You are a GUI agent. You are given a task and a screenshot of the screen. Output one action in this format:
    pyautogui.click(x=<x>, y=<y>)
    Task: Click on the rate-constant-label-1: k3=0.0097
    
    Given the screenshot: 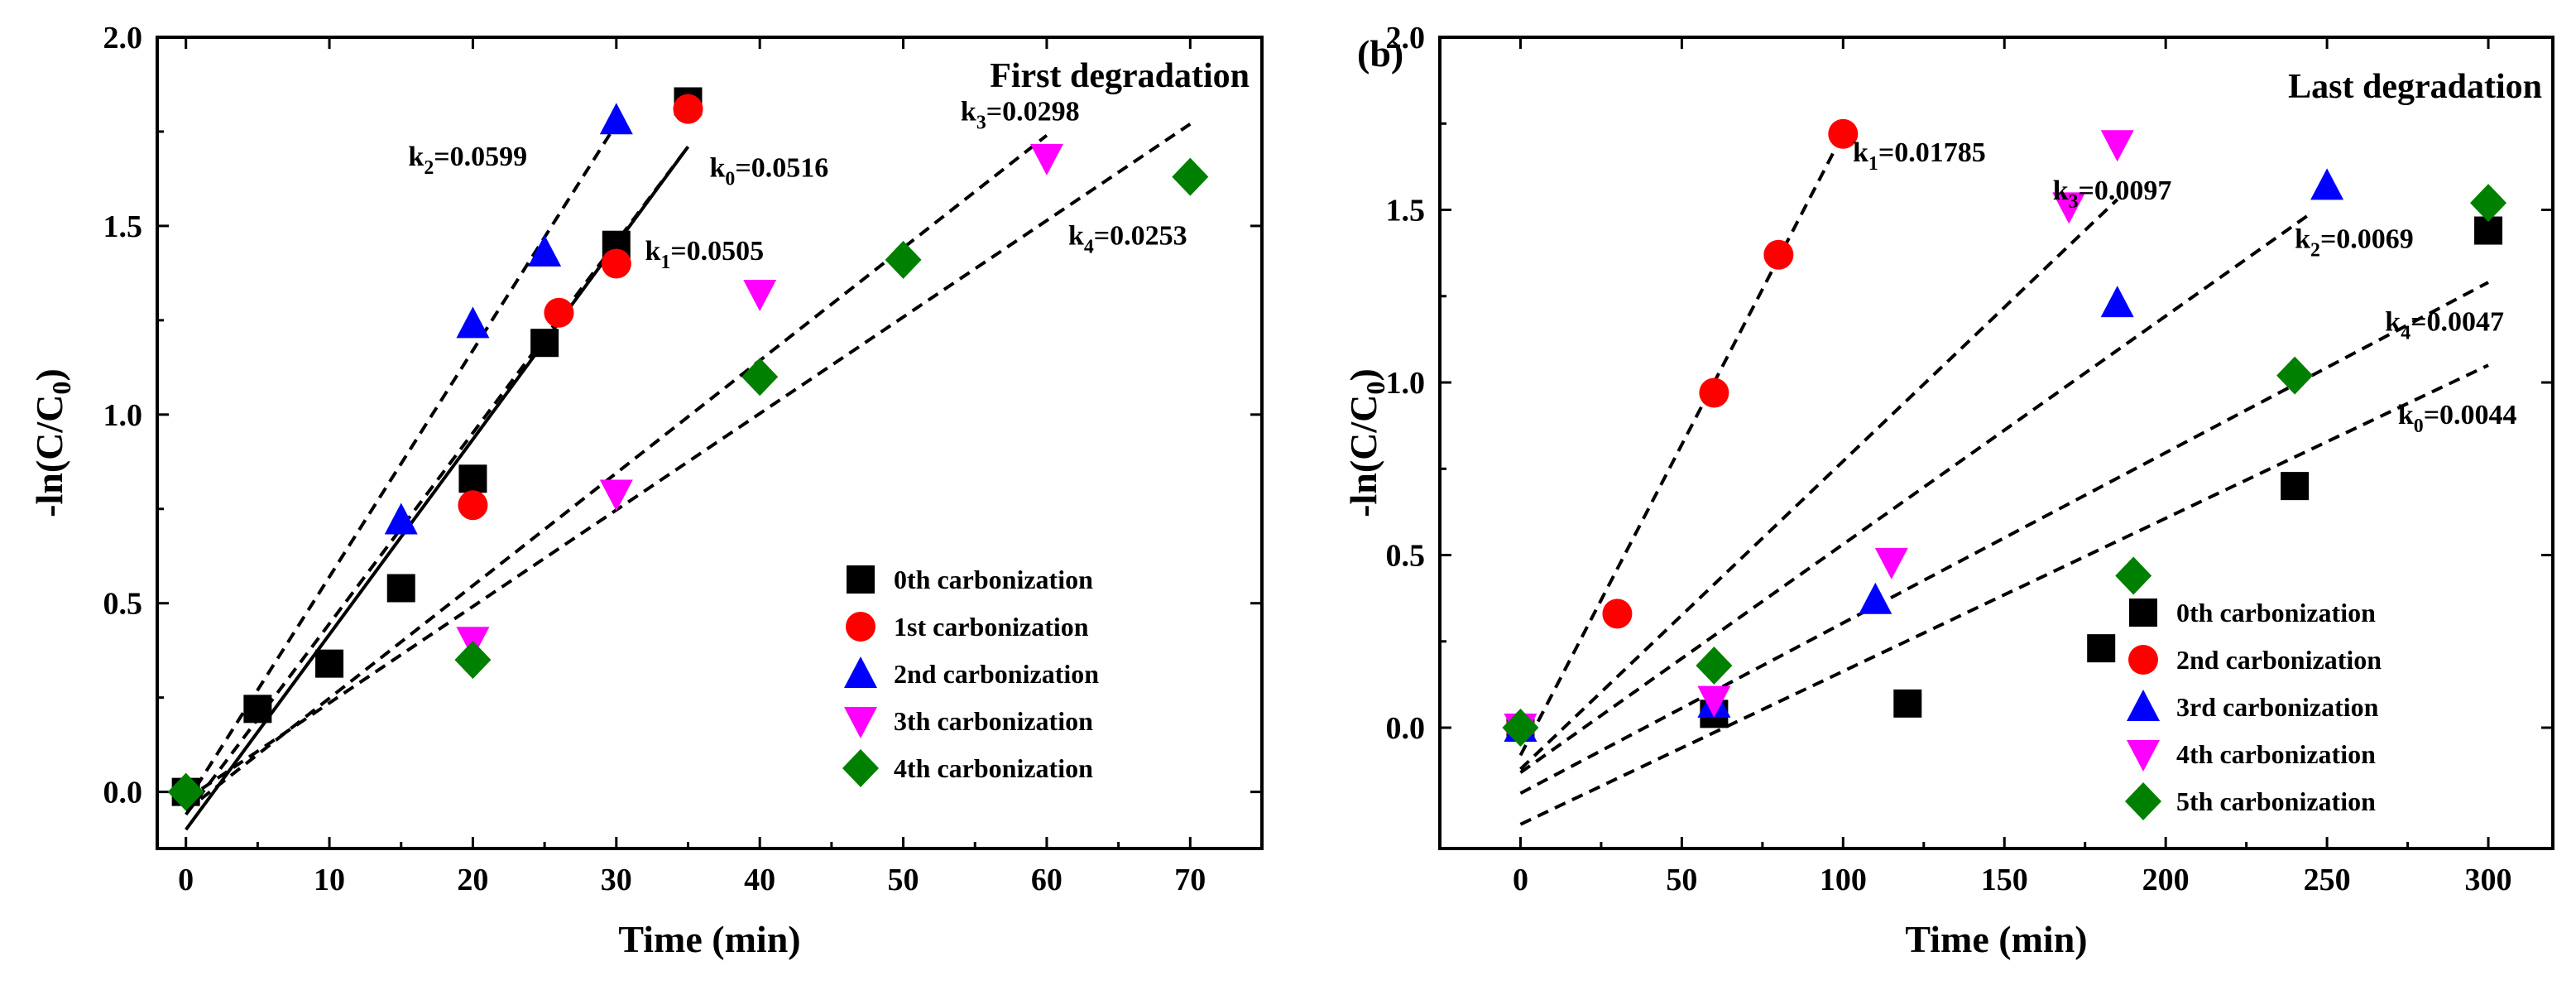 What is the action you would take?
    pyautogui.click(x=2112, y=194)
    